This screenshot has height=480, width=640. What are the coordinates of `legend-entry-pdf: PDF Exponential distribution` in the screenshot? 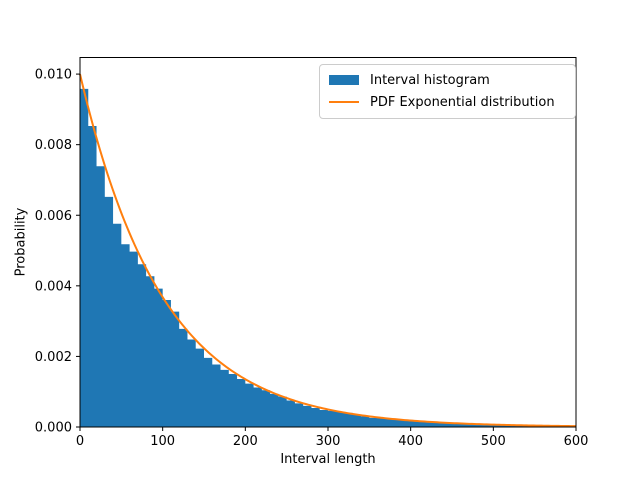 It's located at (447, 102).